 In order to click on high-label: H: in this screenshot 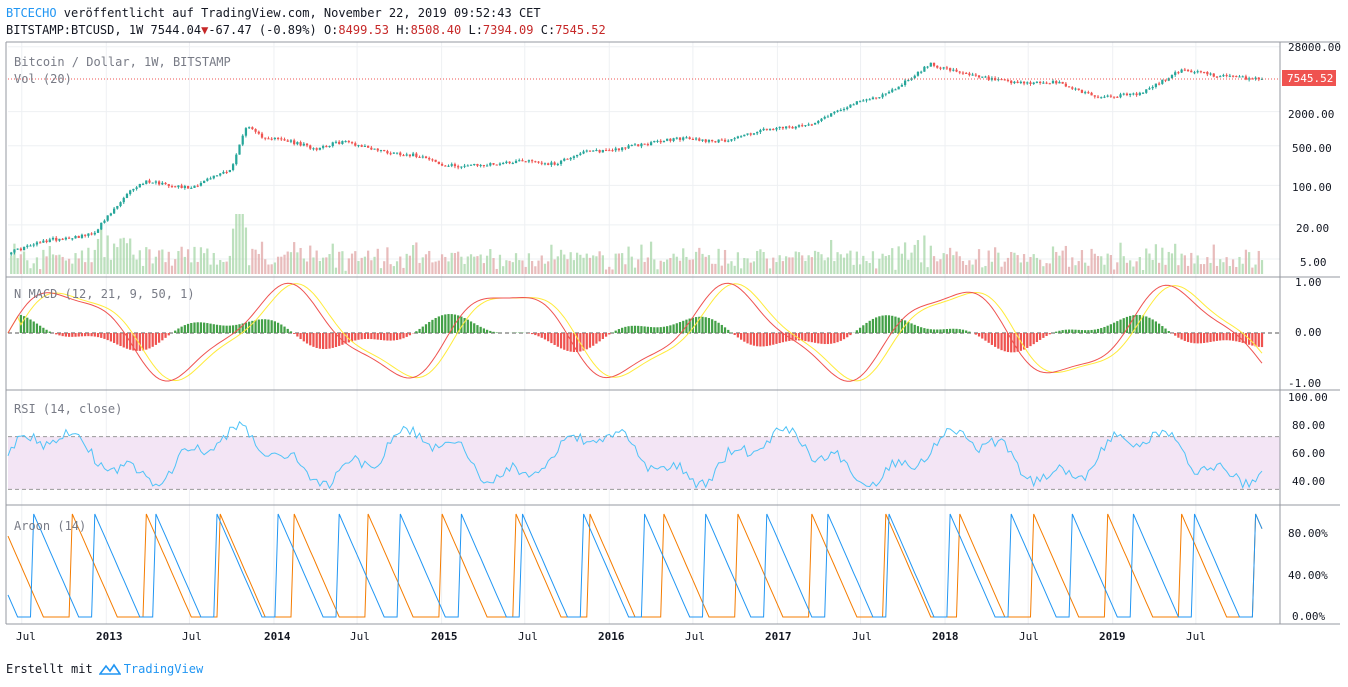, I will do `click(403, 30)`.